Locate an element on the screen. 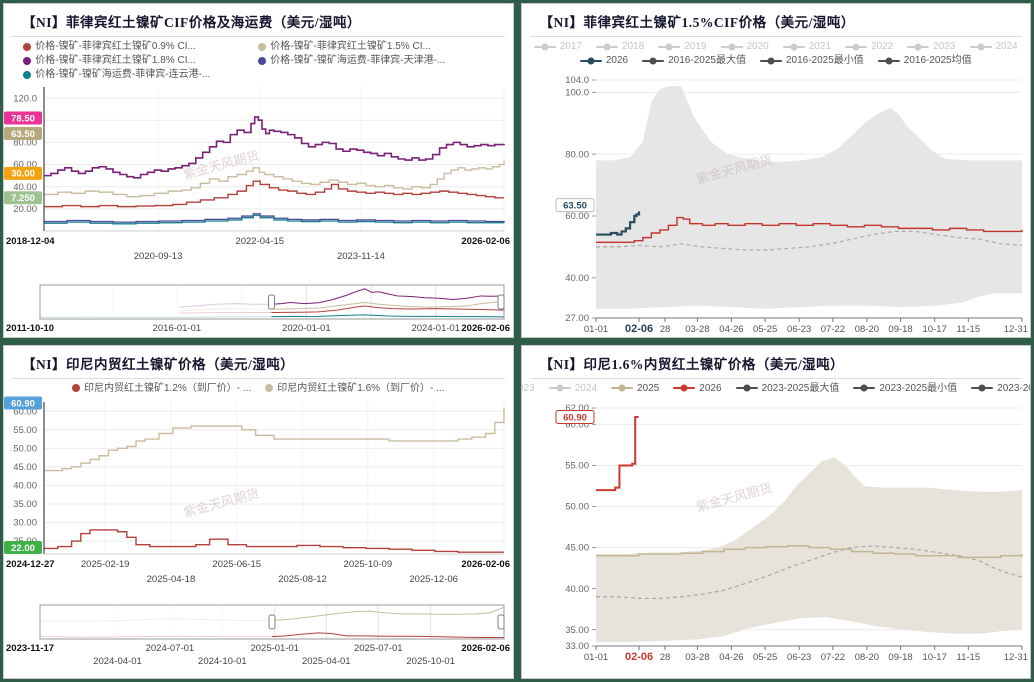  title-divider is located at coordinates (258, 378).